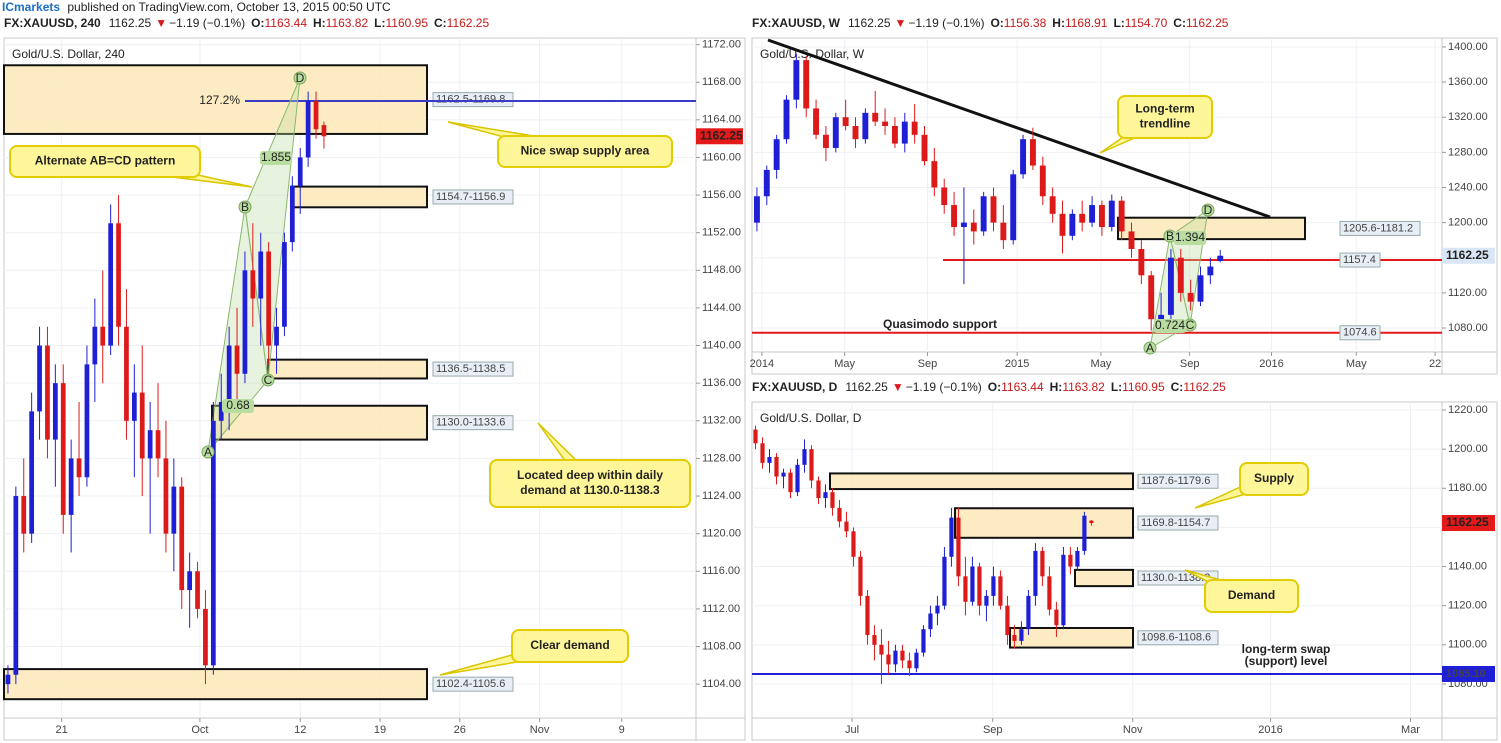  Describe the element at coordinates (1146, 23) in the screenshot. I see `ohlc-value: 1154.70` at that location.